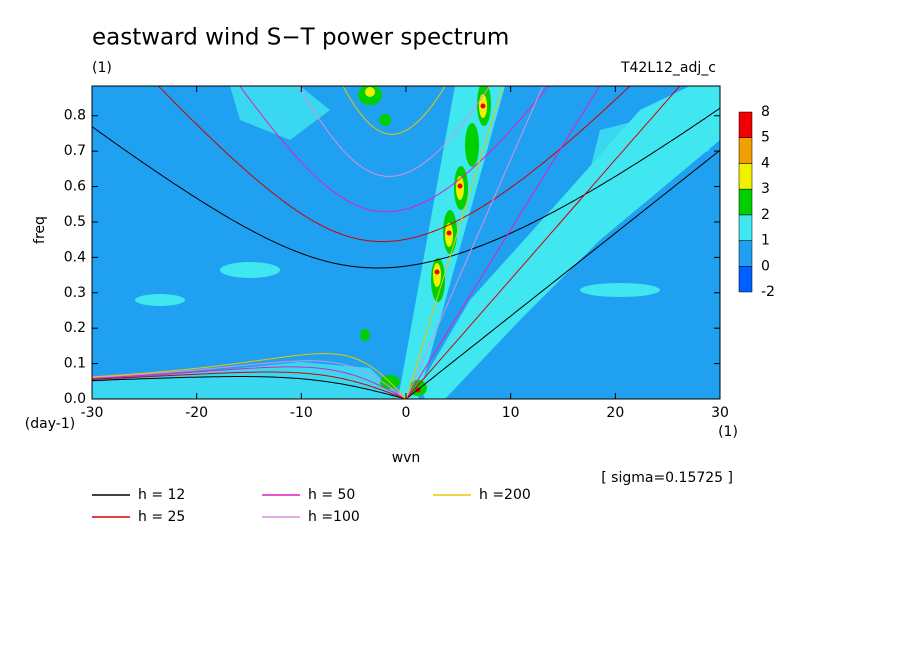 Image resolution: width=904 pixels, height=658 pixels. Describe the element at coordinates (161, 517) in the screenshot. I see `legend-label: h = 25` at that location.